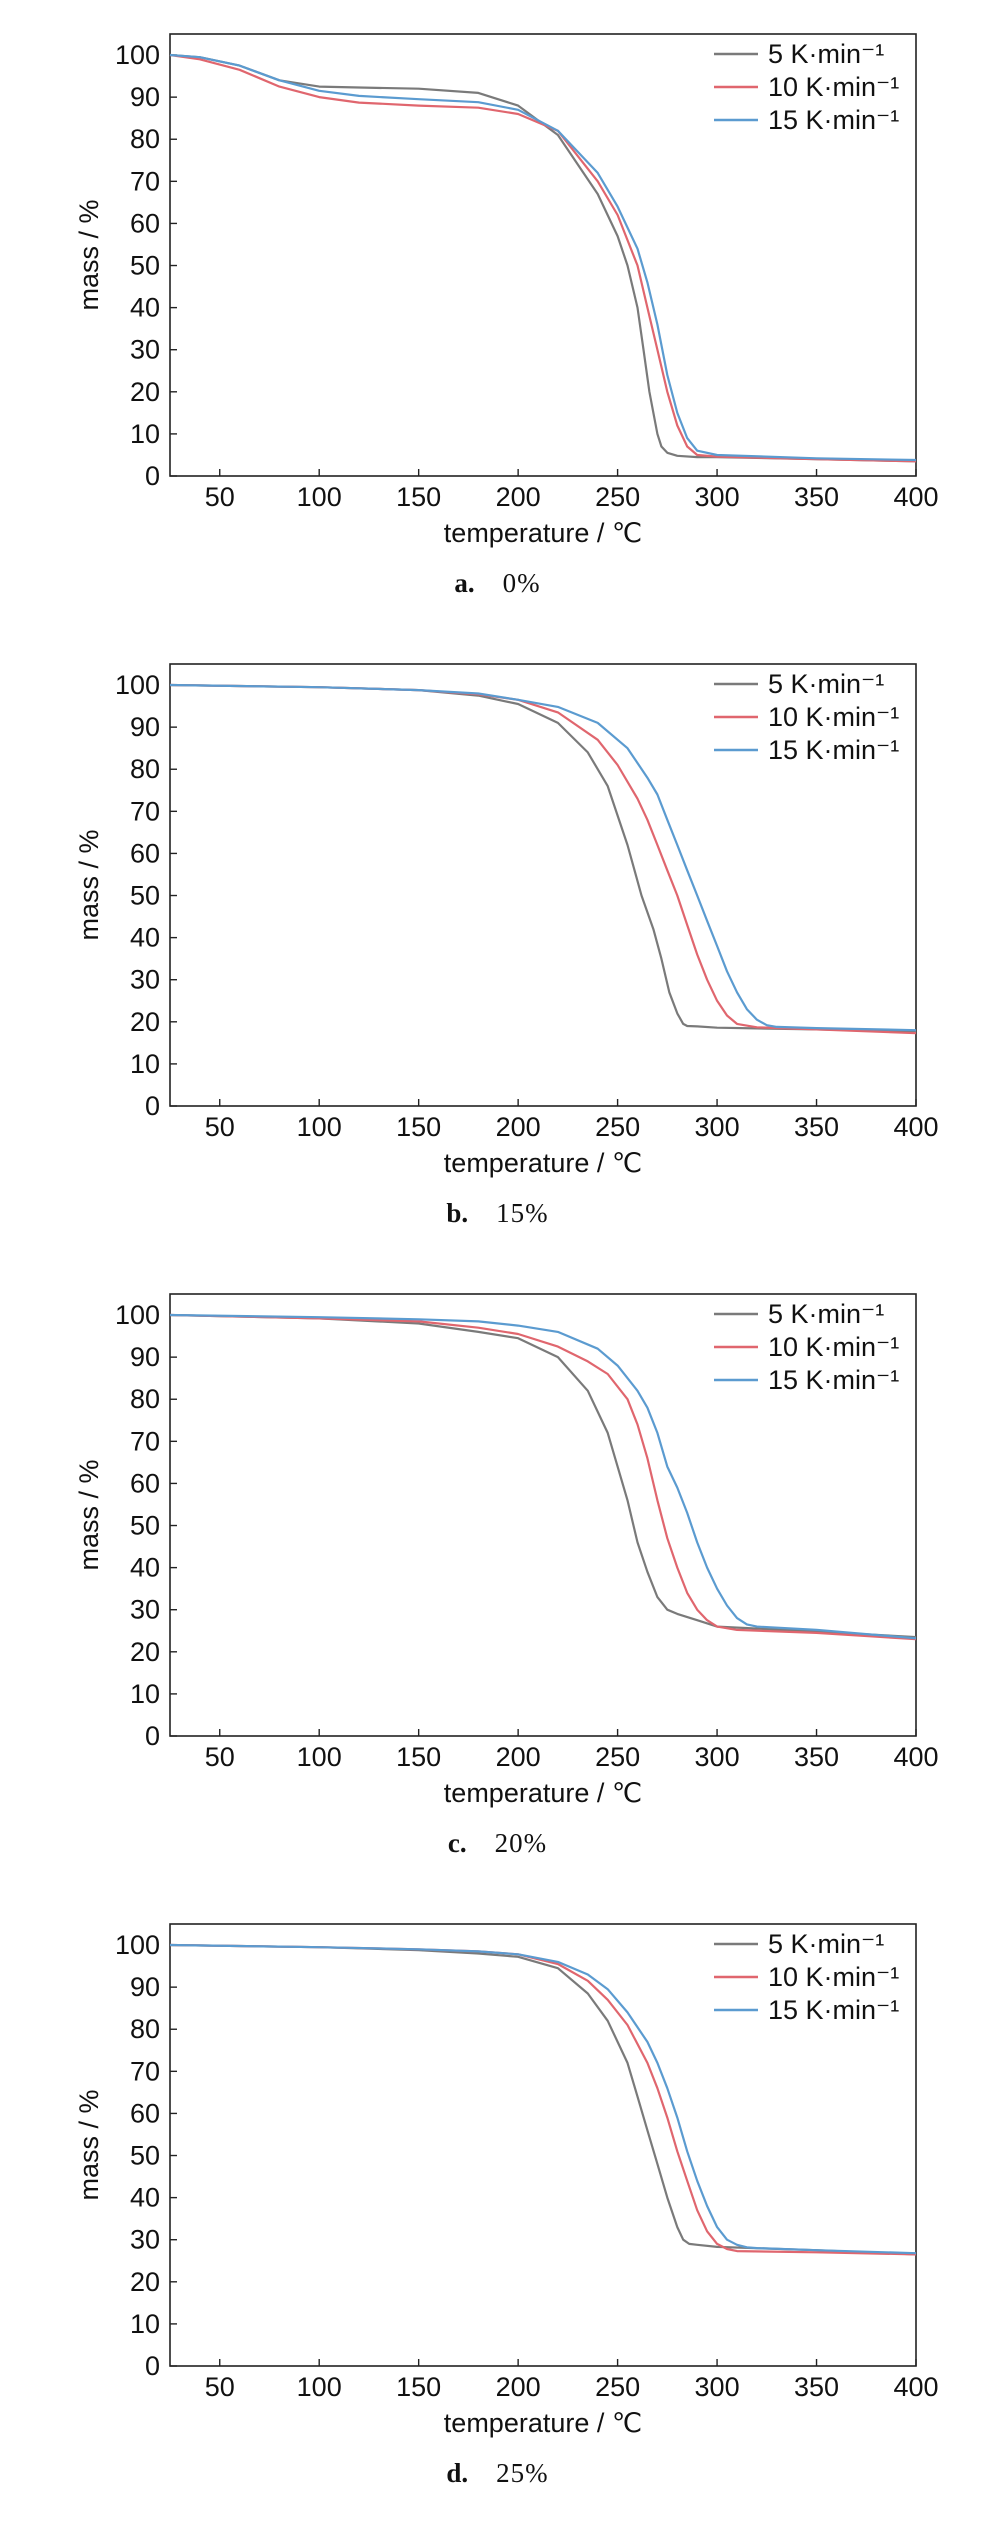 Image resolution: width=995 pixels, height=2521 pixels. What do you see at coordinates (145, 1694) in the screenshot?
I see `y-tick-label: 10` at bounding box center [145, 1694].